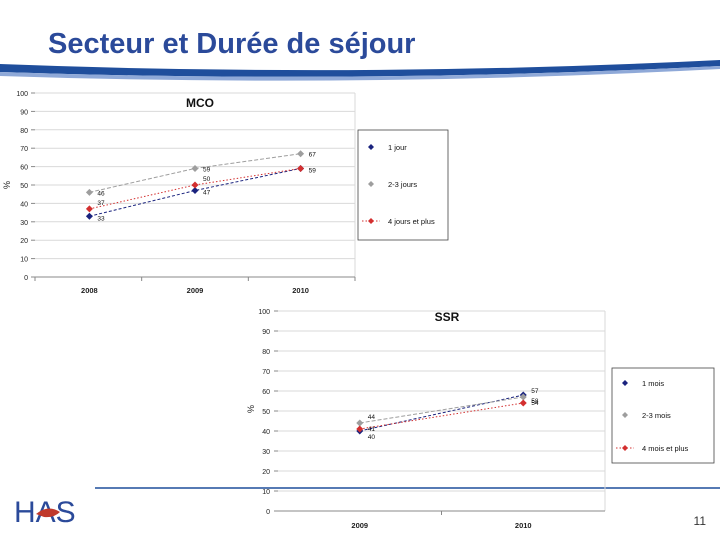  Describe the element at coordinates (89, 290) in the screenshot. I see `x-tick-label: 2008` at that location.